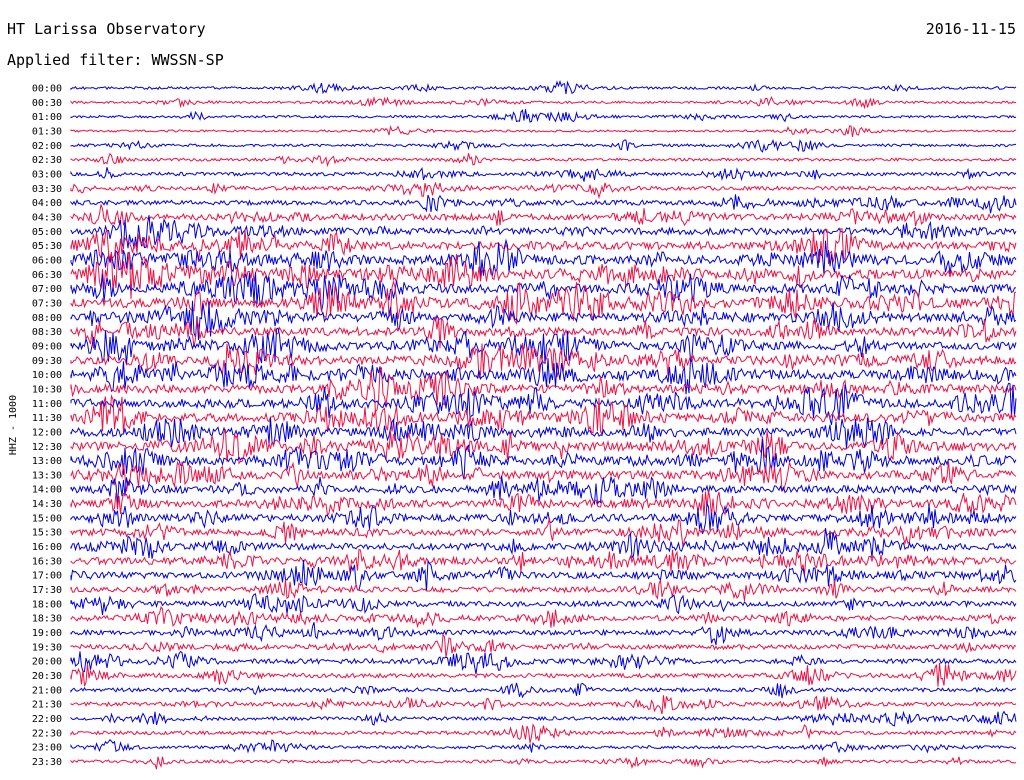  I want to click on time-tick-label: 07:00, so click(47, 289).